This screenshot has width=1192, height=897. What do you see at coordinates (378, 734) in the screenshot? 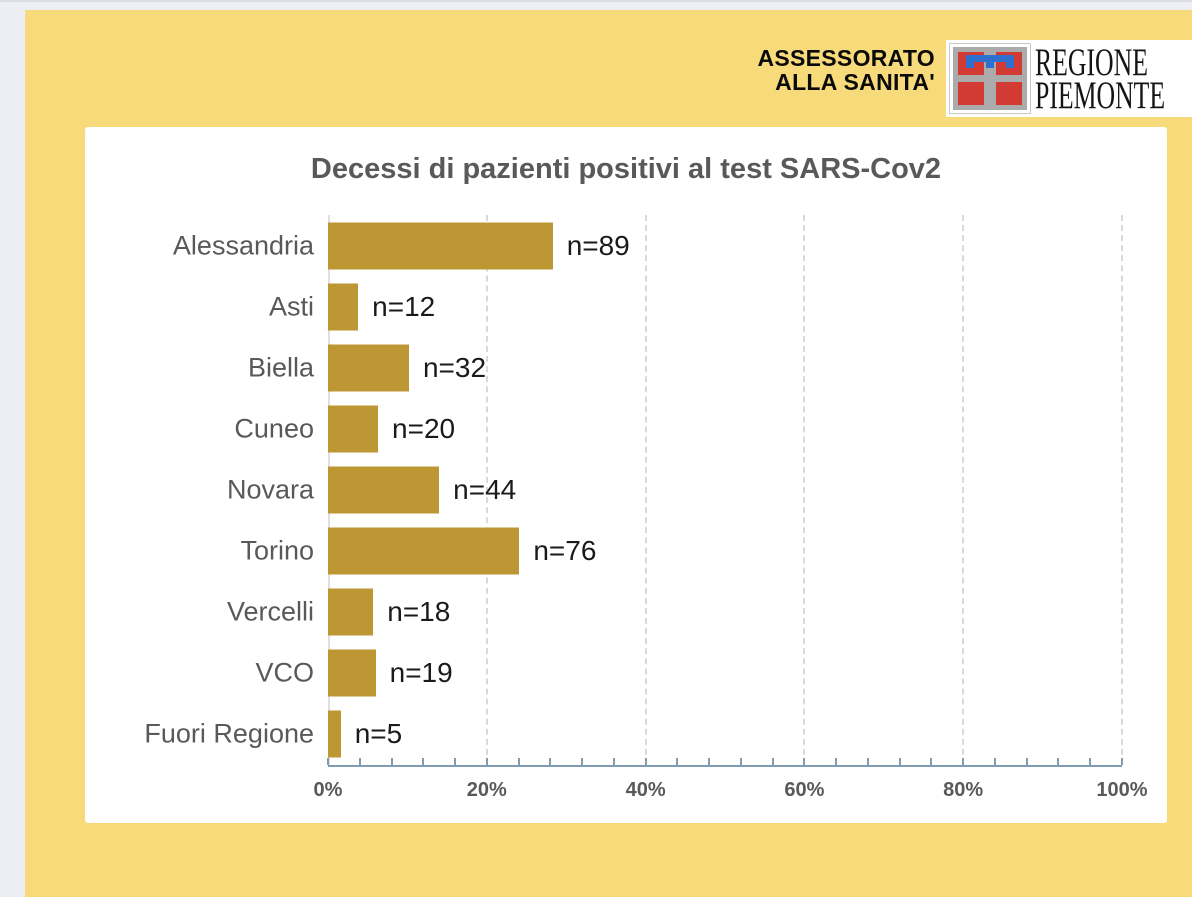
I see `data-label: n=5` at bounding box center [378, 734].